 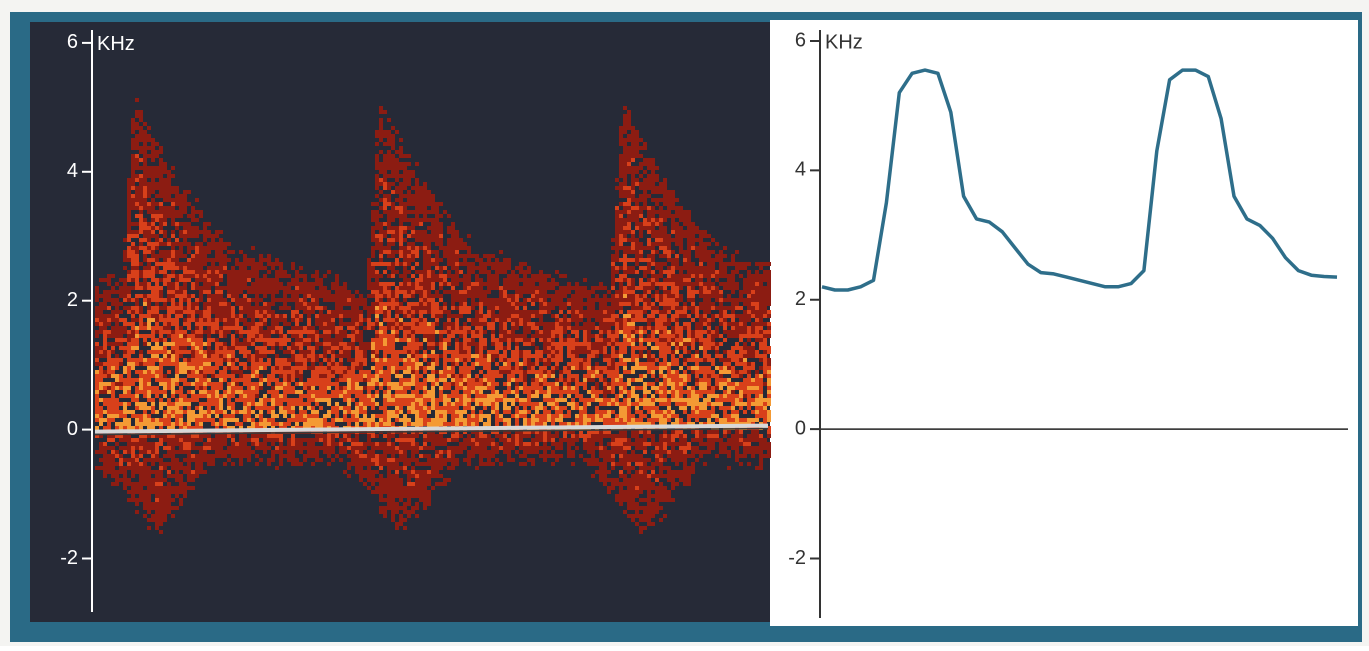 I want to click on speckles, so click(x=433, y=362).